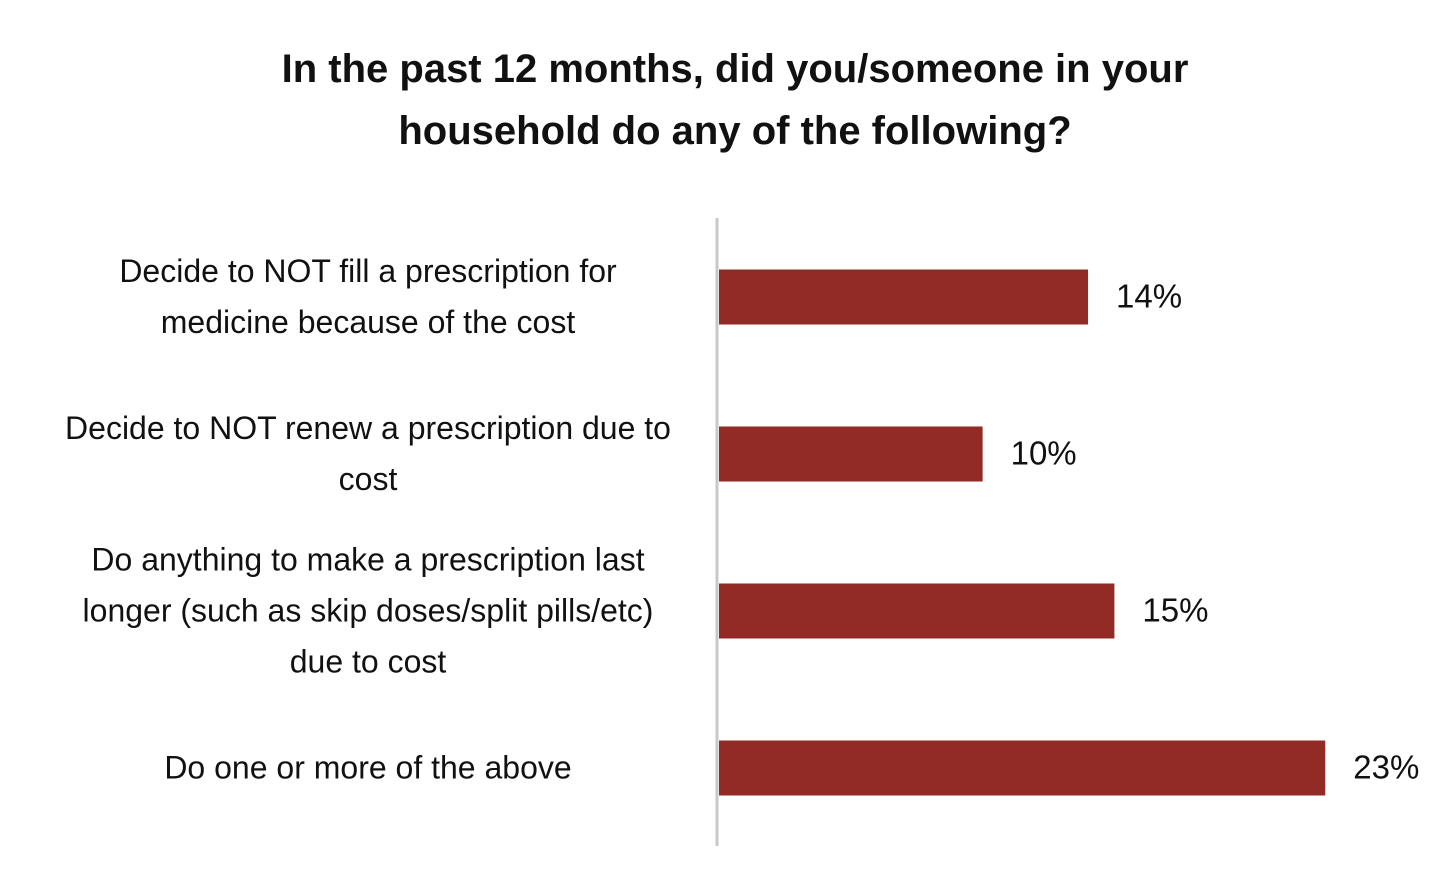 Image resolution: width=1450 pixels, height=886 pixels. Describe the element at coordinates (368, 767) in the screenshot. I see `category-label: Do one or more of the above` at that location.